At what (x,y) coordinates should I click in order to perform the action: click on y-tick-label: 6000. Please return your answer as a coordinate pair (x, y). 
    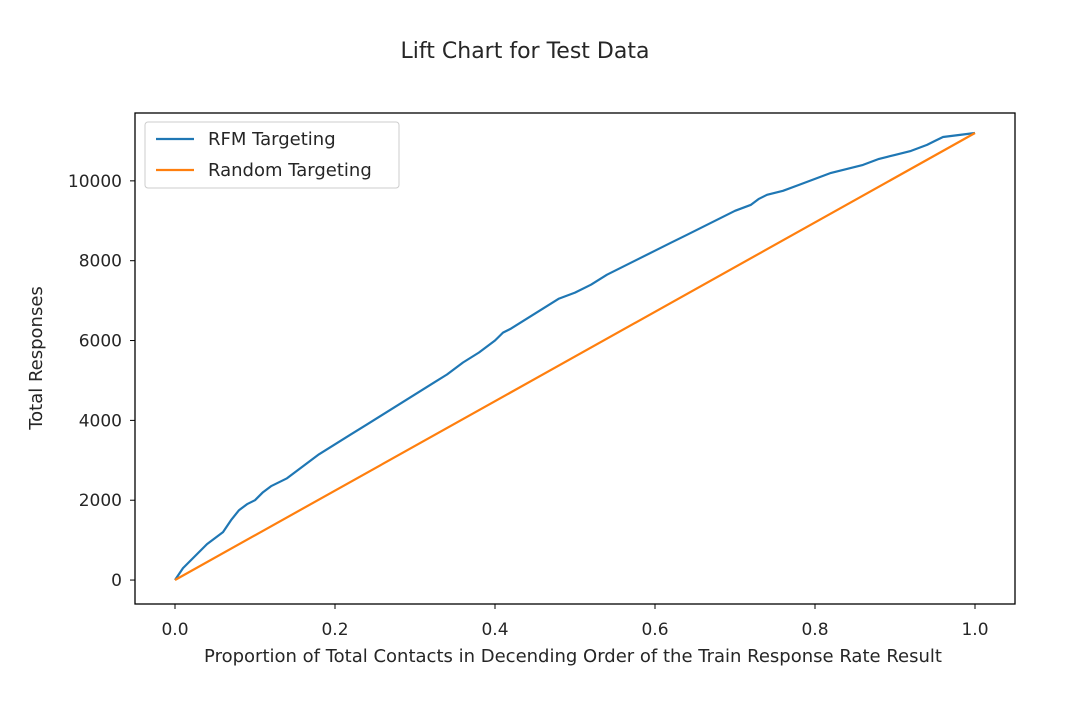
    Looking at the image, I should click on (100, 342).